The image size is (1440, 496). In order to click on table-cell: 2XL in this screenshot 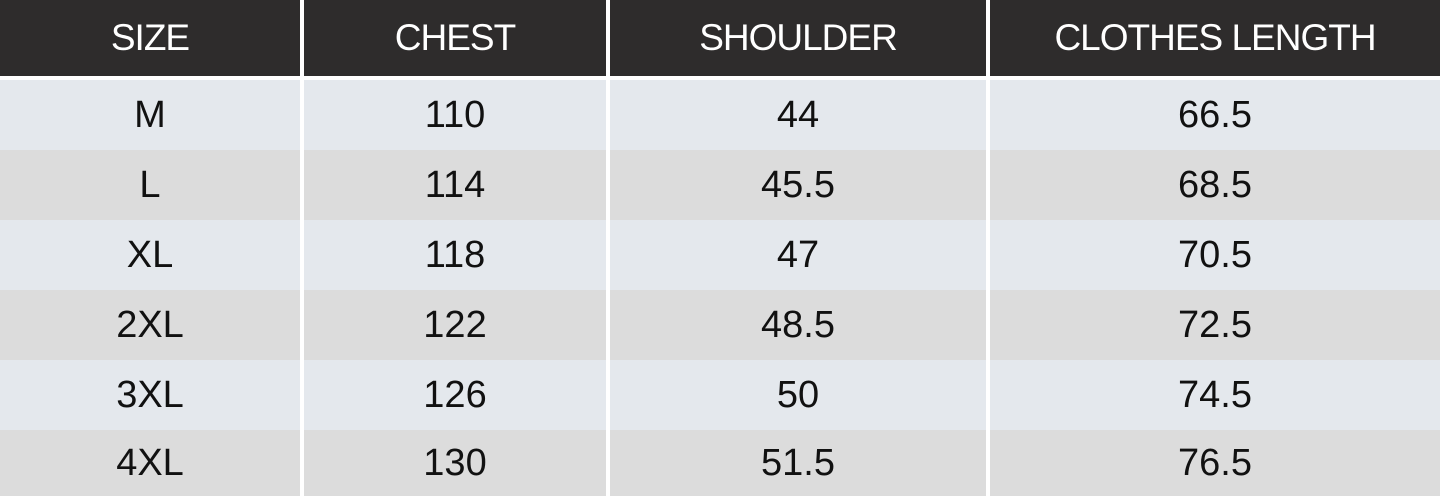, I will do `click(150, 325)`.